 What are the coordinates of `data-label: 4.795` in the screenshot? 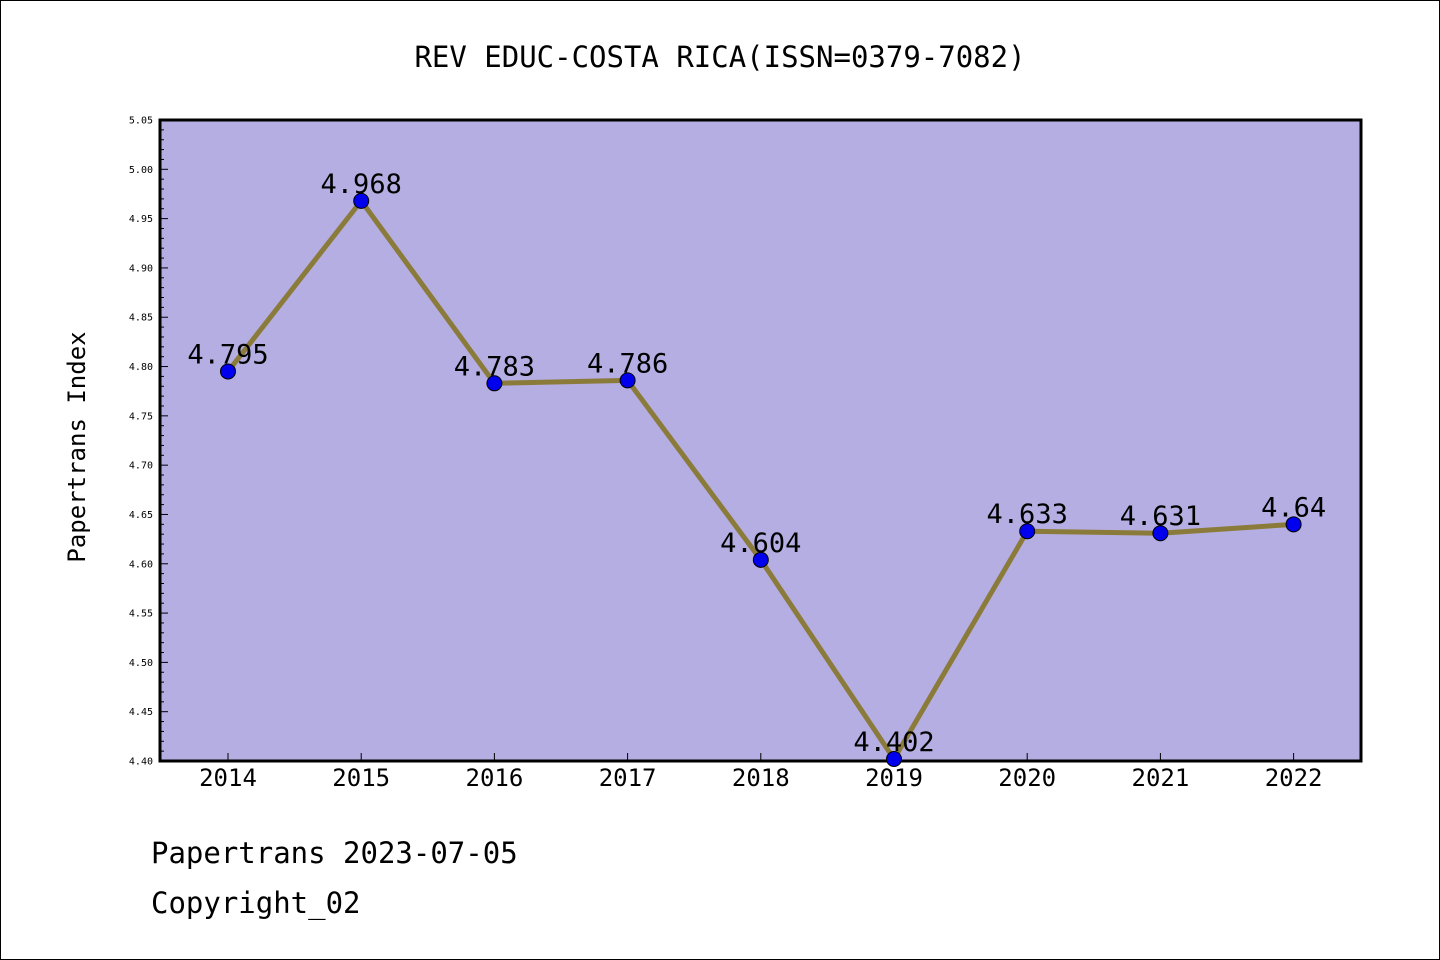 It's located at (227, 354).